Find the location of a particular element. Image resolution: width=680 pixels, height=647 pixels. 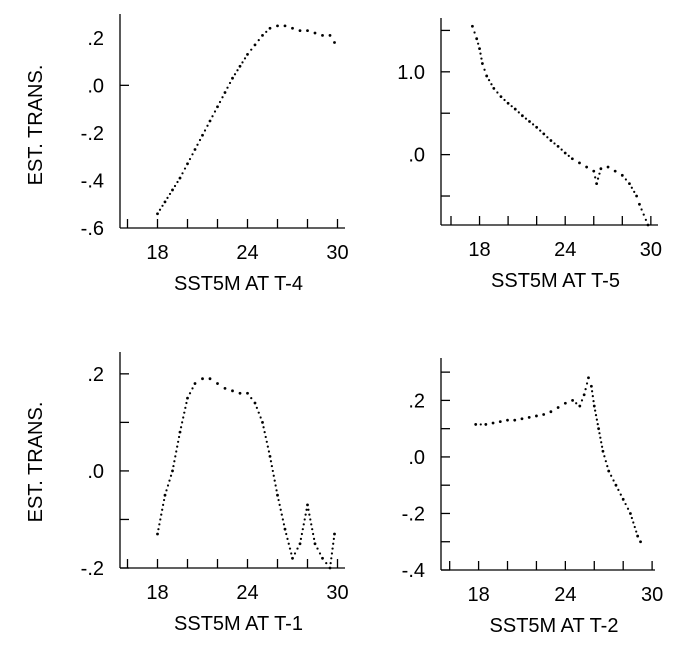

x-tick-label: 18 is located at coordinates (157, 593).